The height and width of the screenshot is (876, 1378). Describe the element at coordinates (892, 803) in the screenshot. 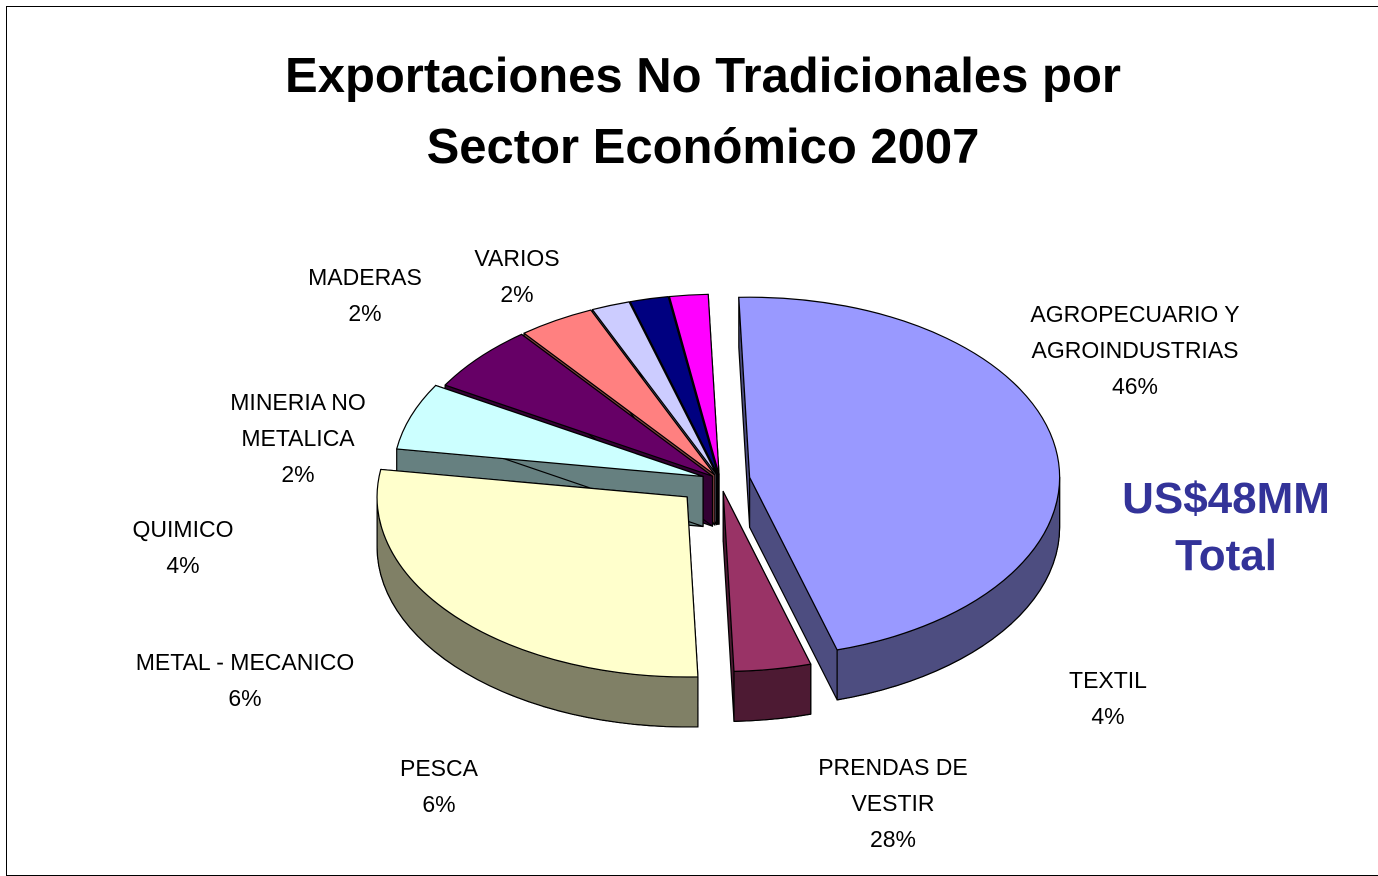

I see `slice-label-prendas-line-2: VESTIR` at that location.